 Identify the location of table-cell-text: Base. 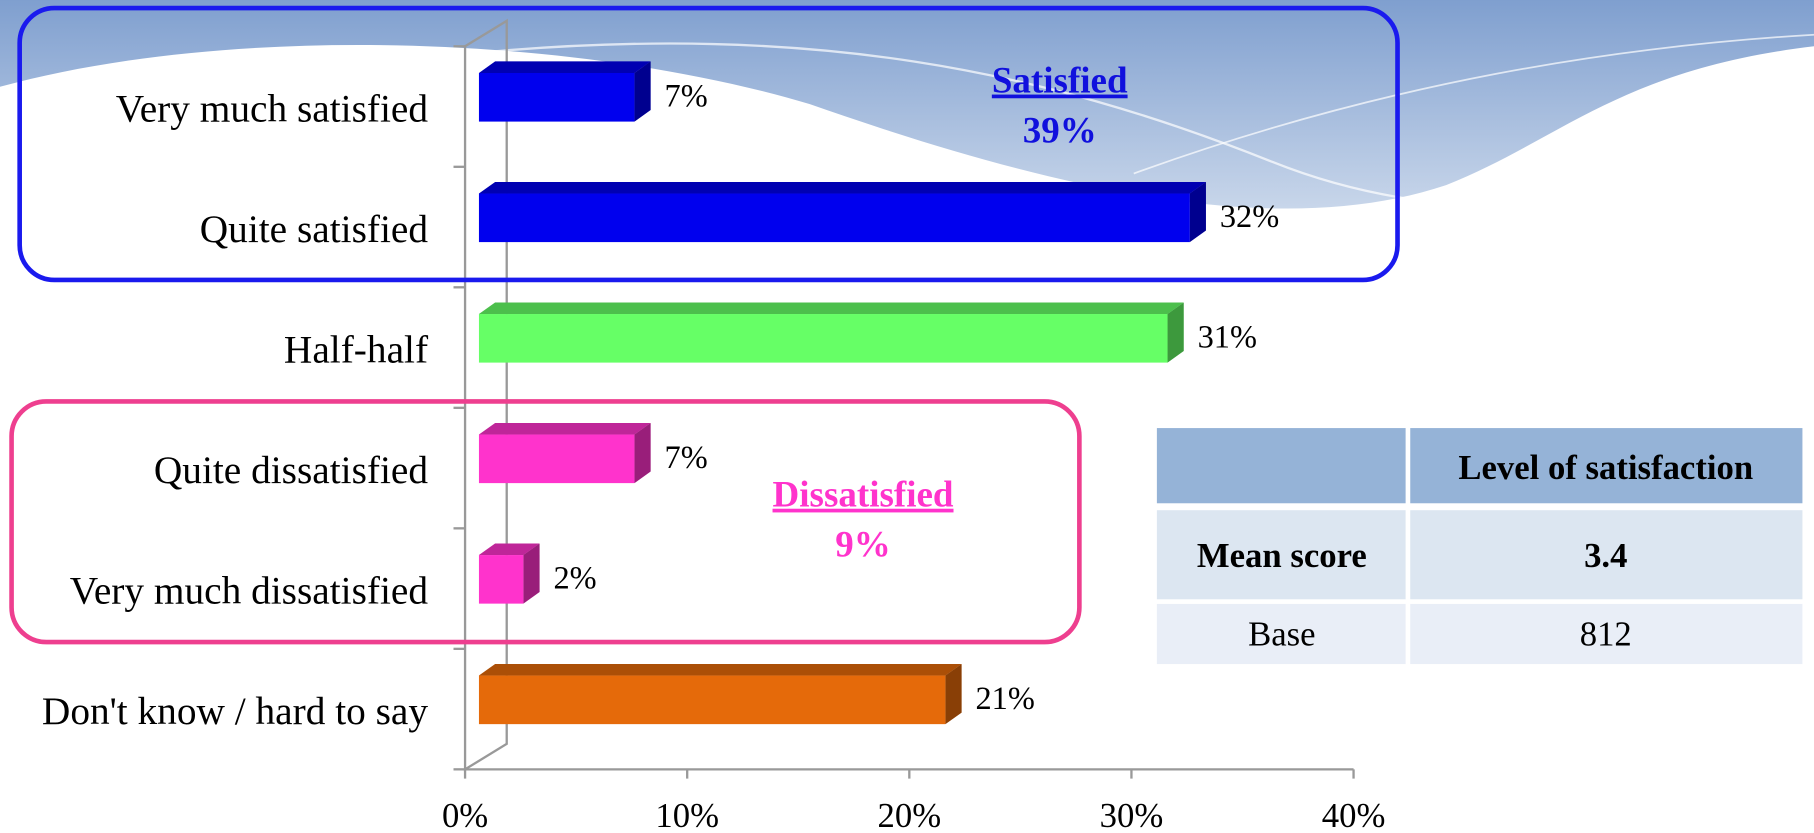
(1281, 634).